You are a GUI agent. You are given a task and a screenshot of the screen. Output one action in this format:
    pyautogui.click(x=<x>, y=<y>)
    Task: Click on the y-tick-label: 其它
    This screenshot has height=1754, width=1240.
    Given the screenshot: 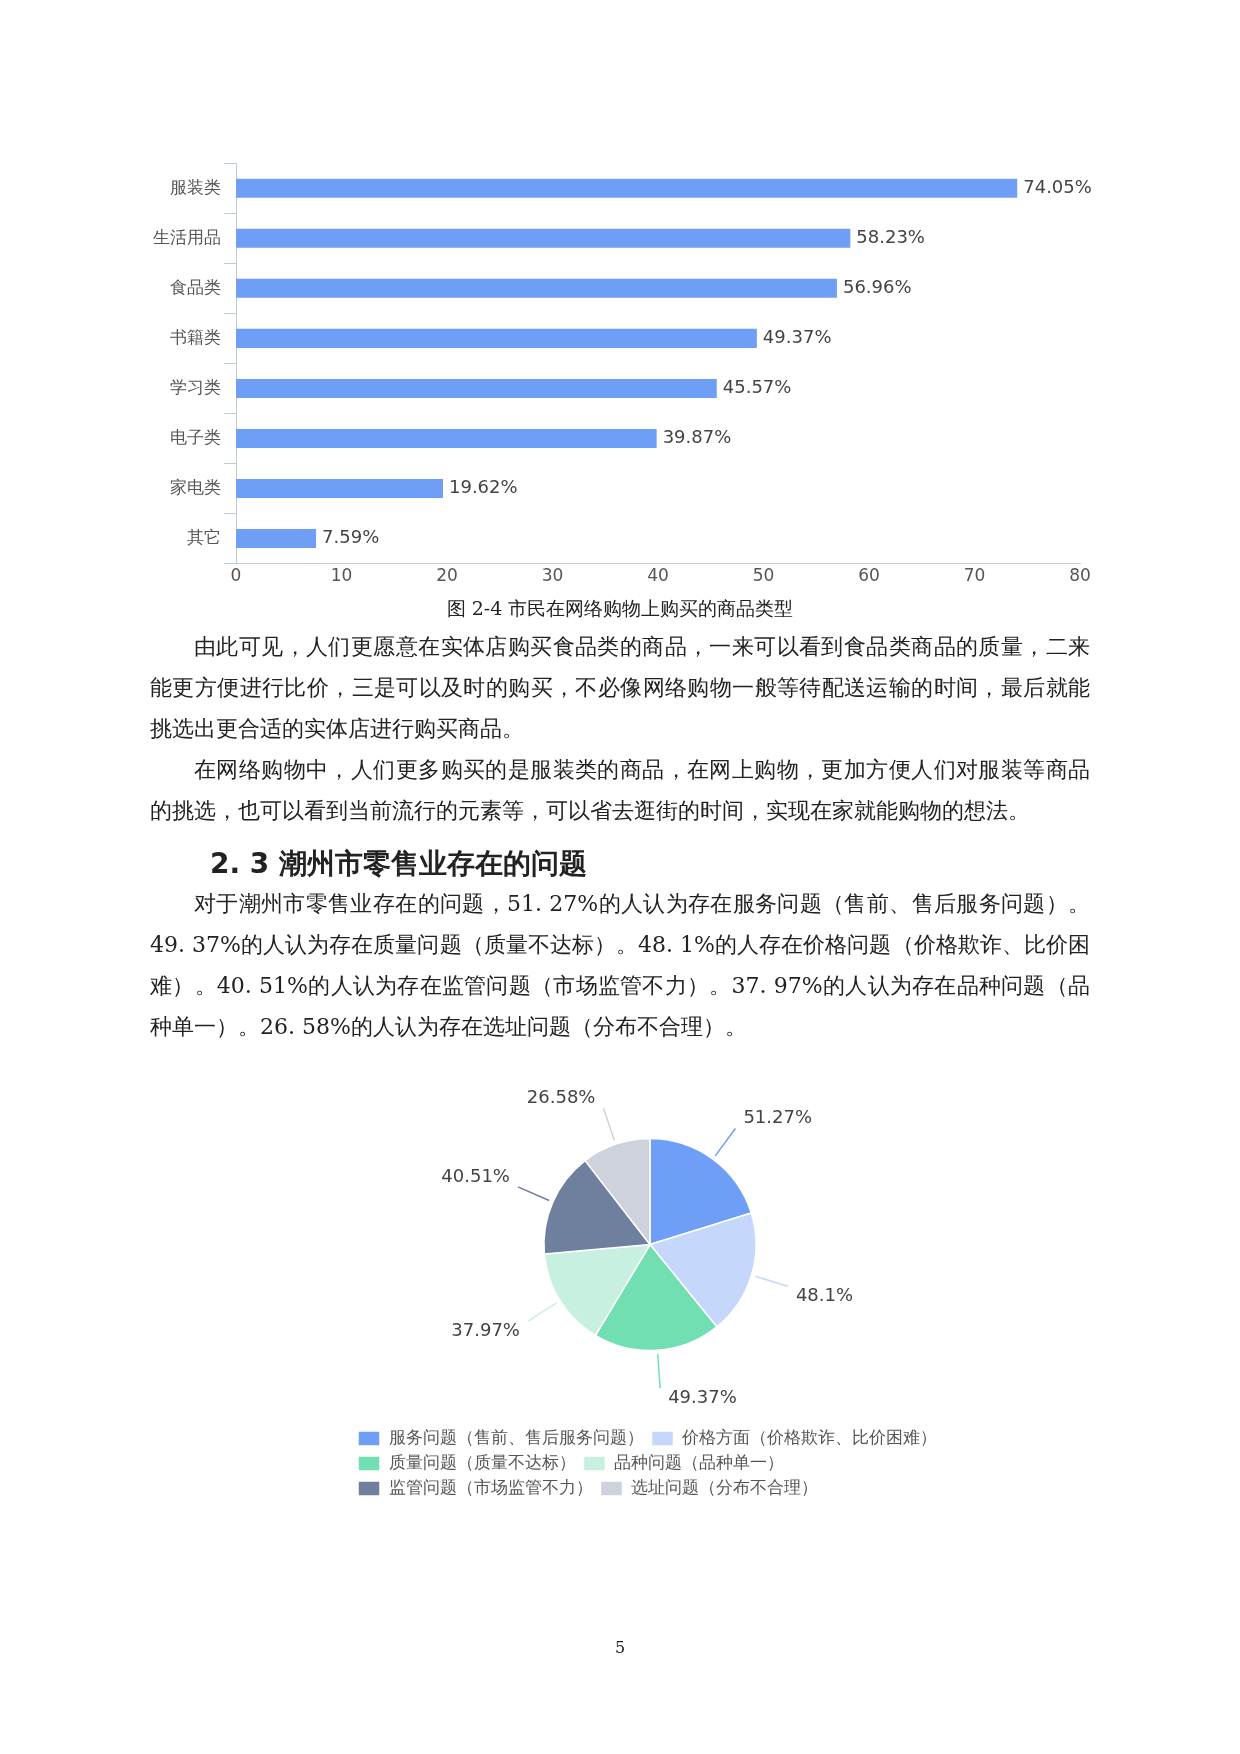 What is the action you would take?
    pyautogui.click(x=204, y=537)
    